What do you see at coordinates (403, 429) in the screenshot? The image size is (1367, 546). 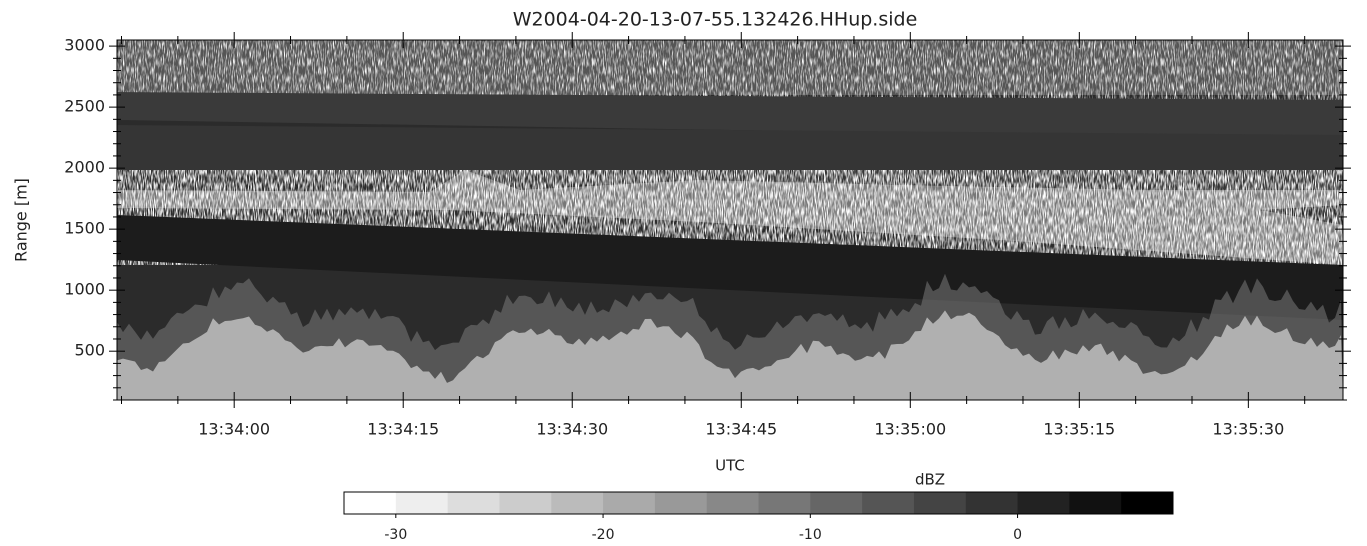 I see `x-tick-label: 13:34:15` at bounding box center [403, 429].